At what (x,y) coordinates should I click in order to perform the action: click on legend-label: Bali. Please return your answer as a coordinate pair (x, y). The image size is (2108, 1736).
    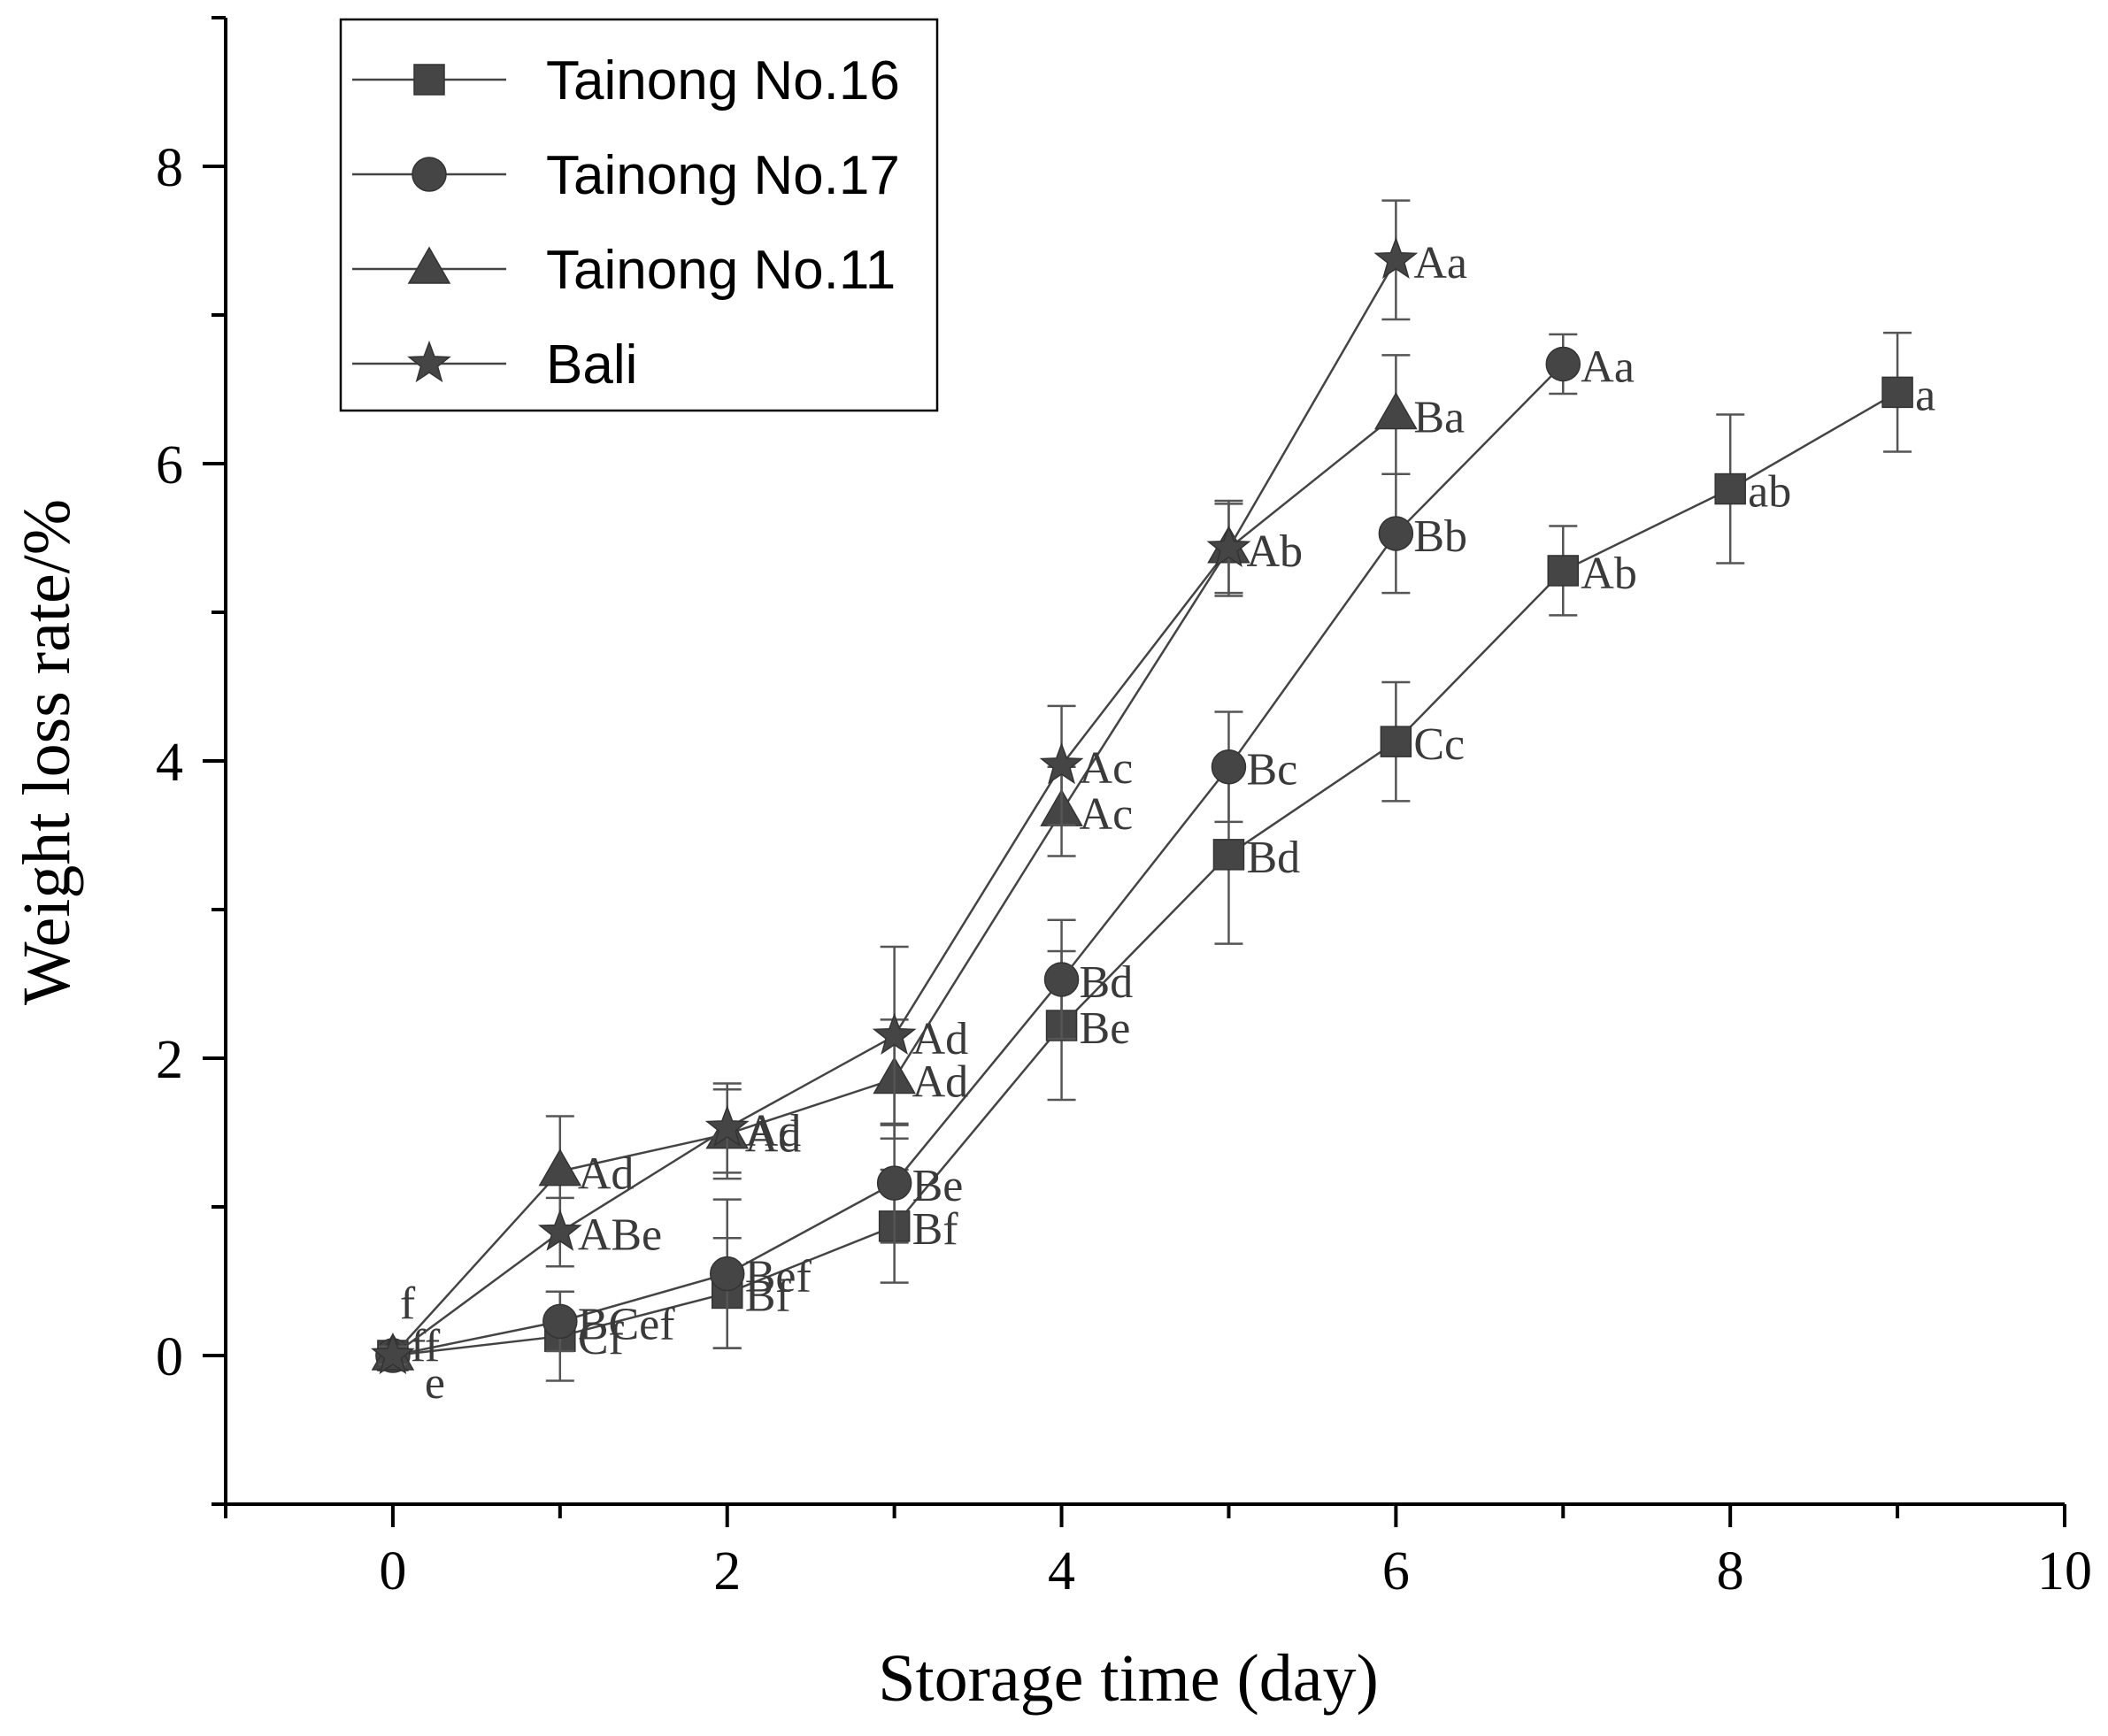
    Looking at the image, I should click on (591, 365).